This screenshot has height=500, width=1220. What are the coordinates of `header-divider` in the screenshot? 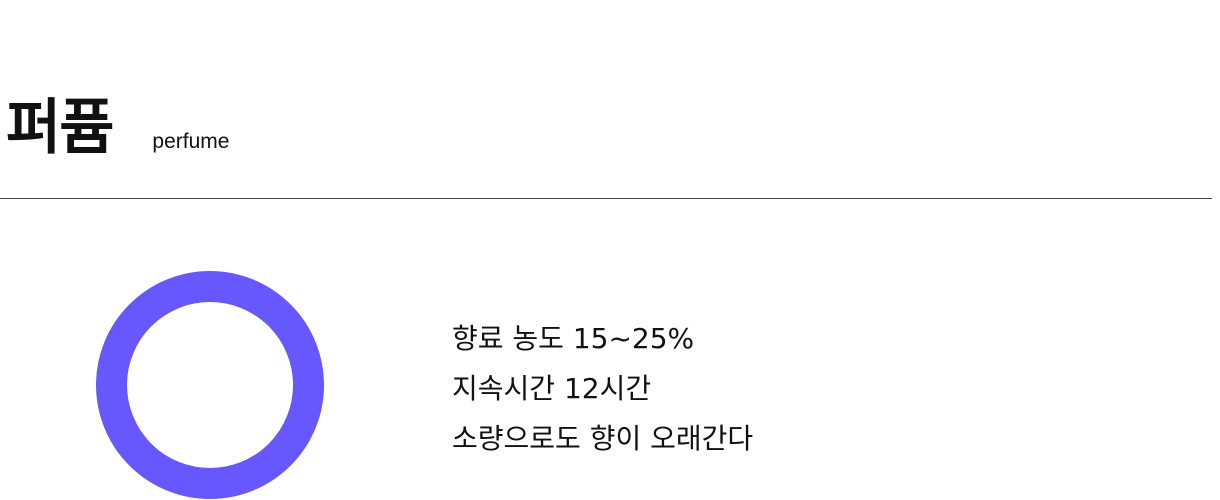 It's located at (606, 198).